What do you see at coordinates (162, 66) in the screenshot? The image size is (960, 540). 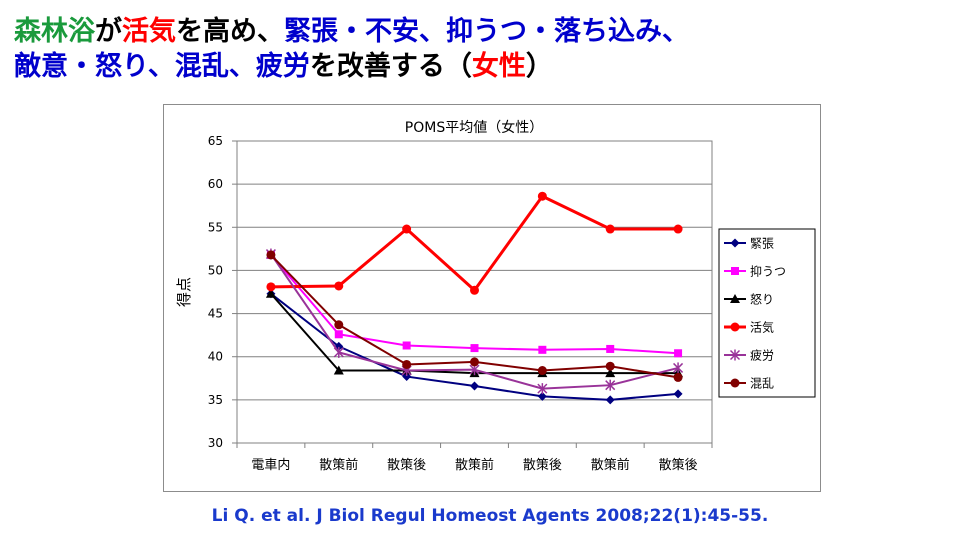 I see `headline-segment: 敵意・怒り、混乱、疲労` at bounding box center [162, 66].